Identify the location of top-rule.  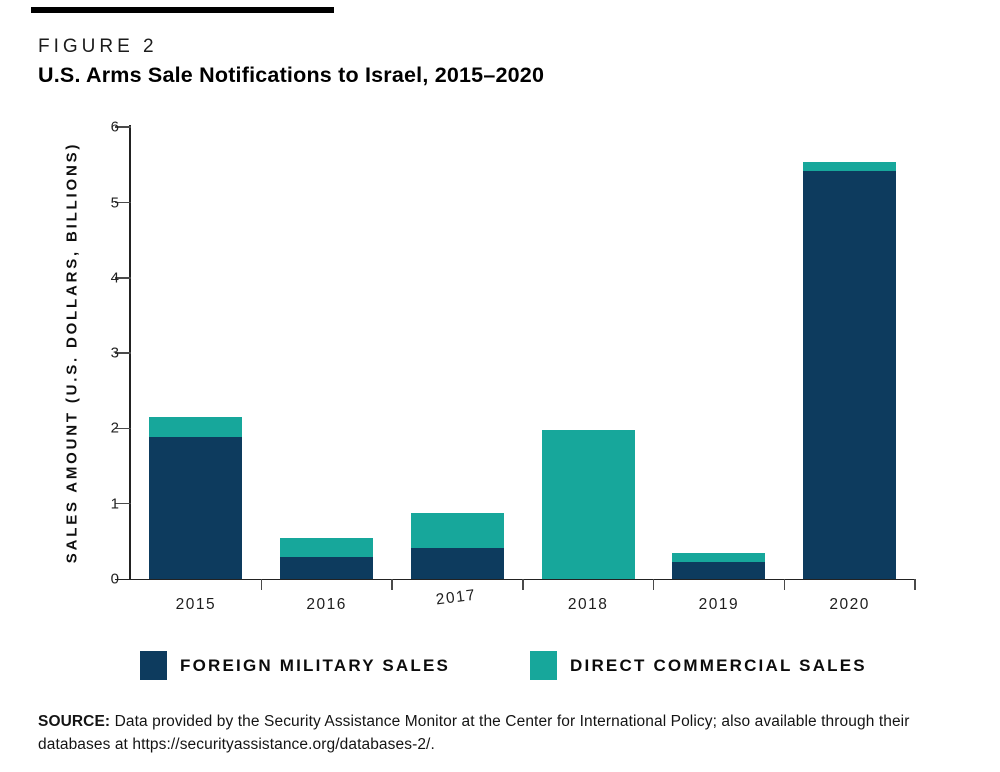
(182, 10).